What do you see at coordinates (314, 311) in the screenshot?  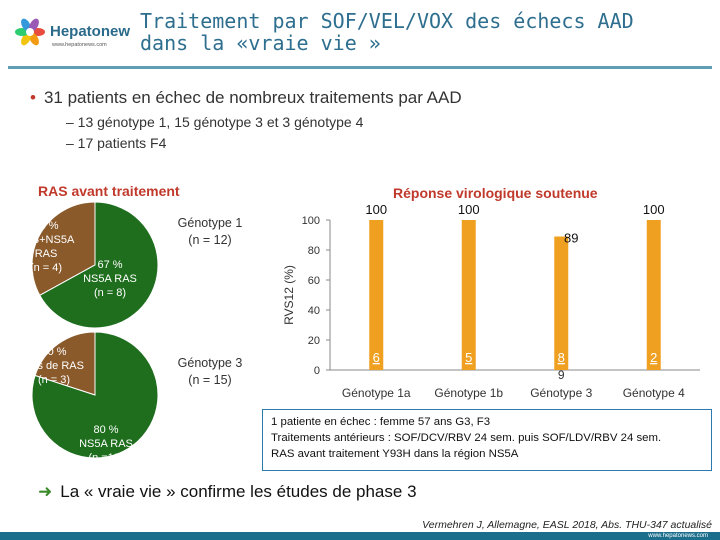 I see `y-tick-label: 40` at bounding box center [314, 311].